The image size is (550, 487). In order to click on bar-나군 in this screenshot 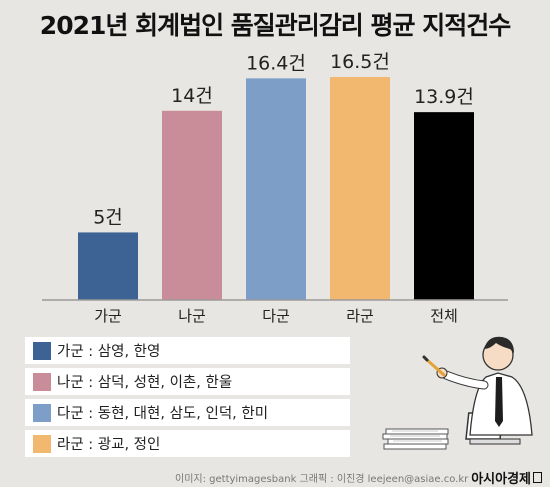, I will do `click(192, 205)`.